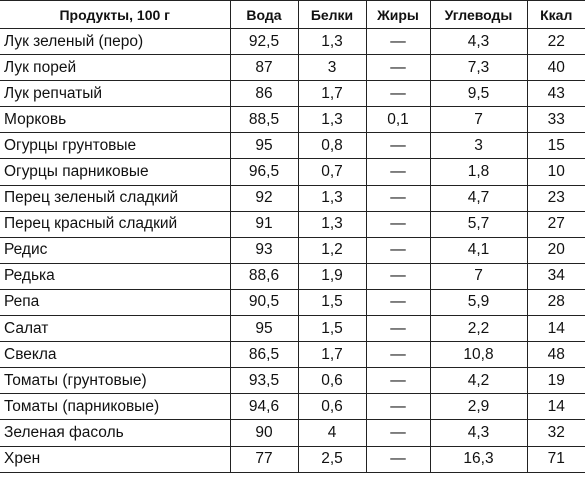  I want to click on table-row: Свекла 86,5 1,7—10,8 48, so click(292, 355).